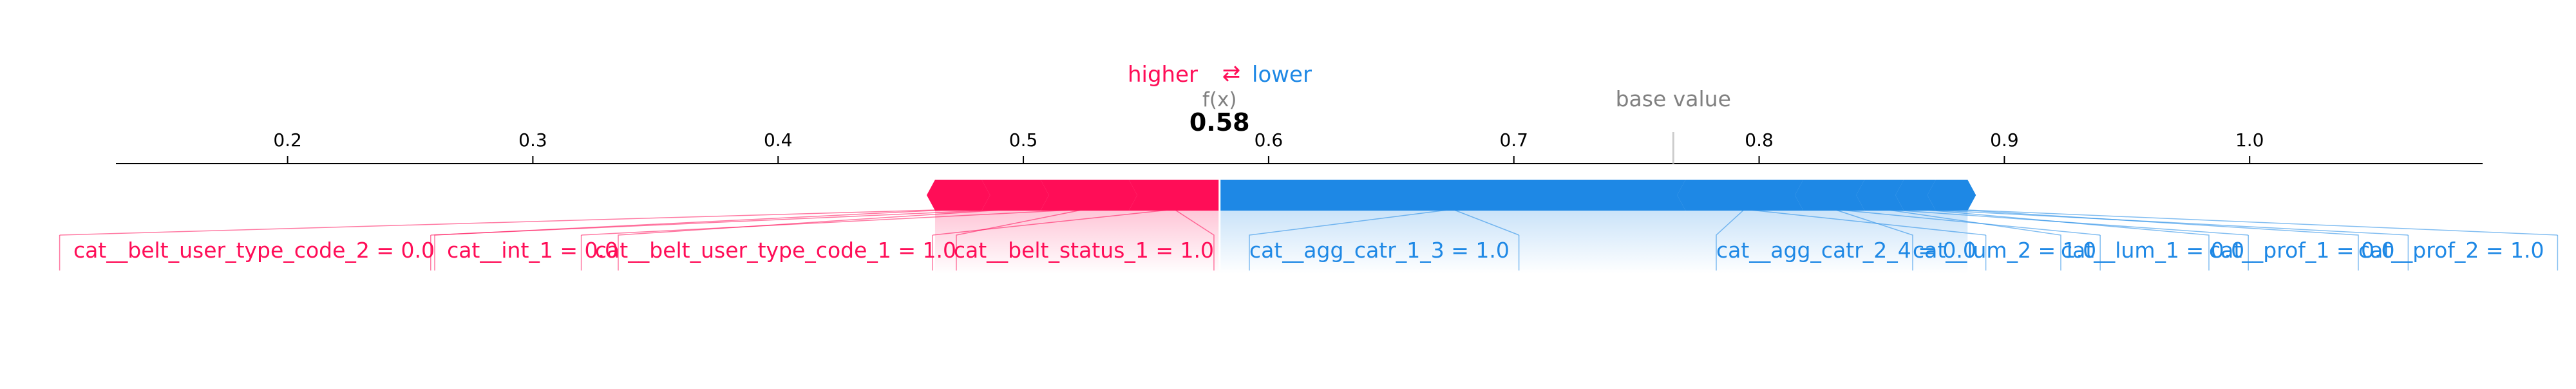 This screenshot has width=2576, height=389. Describe the element at coordinates (1231, 73) in the screenshot. I see `legend-arrow-icon: ⇄` at that location.